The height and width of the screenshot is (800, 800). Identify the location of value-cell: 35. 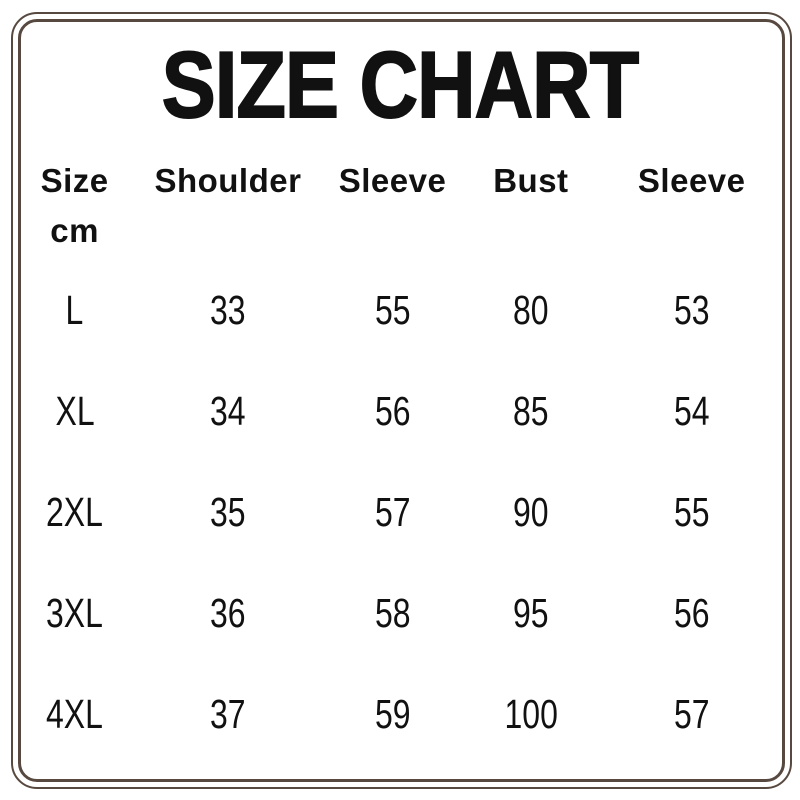
(227, 512).